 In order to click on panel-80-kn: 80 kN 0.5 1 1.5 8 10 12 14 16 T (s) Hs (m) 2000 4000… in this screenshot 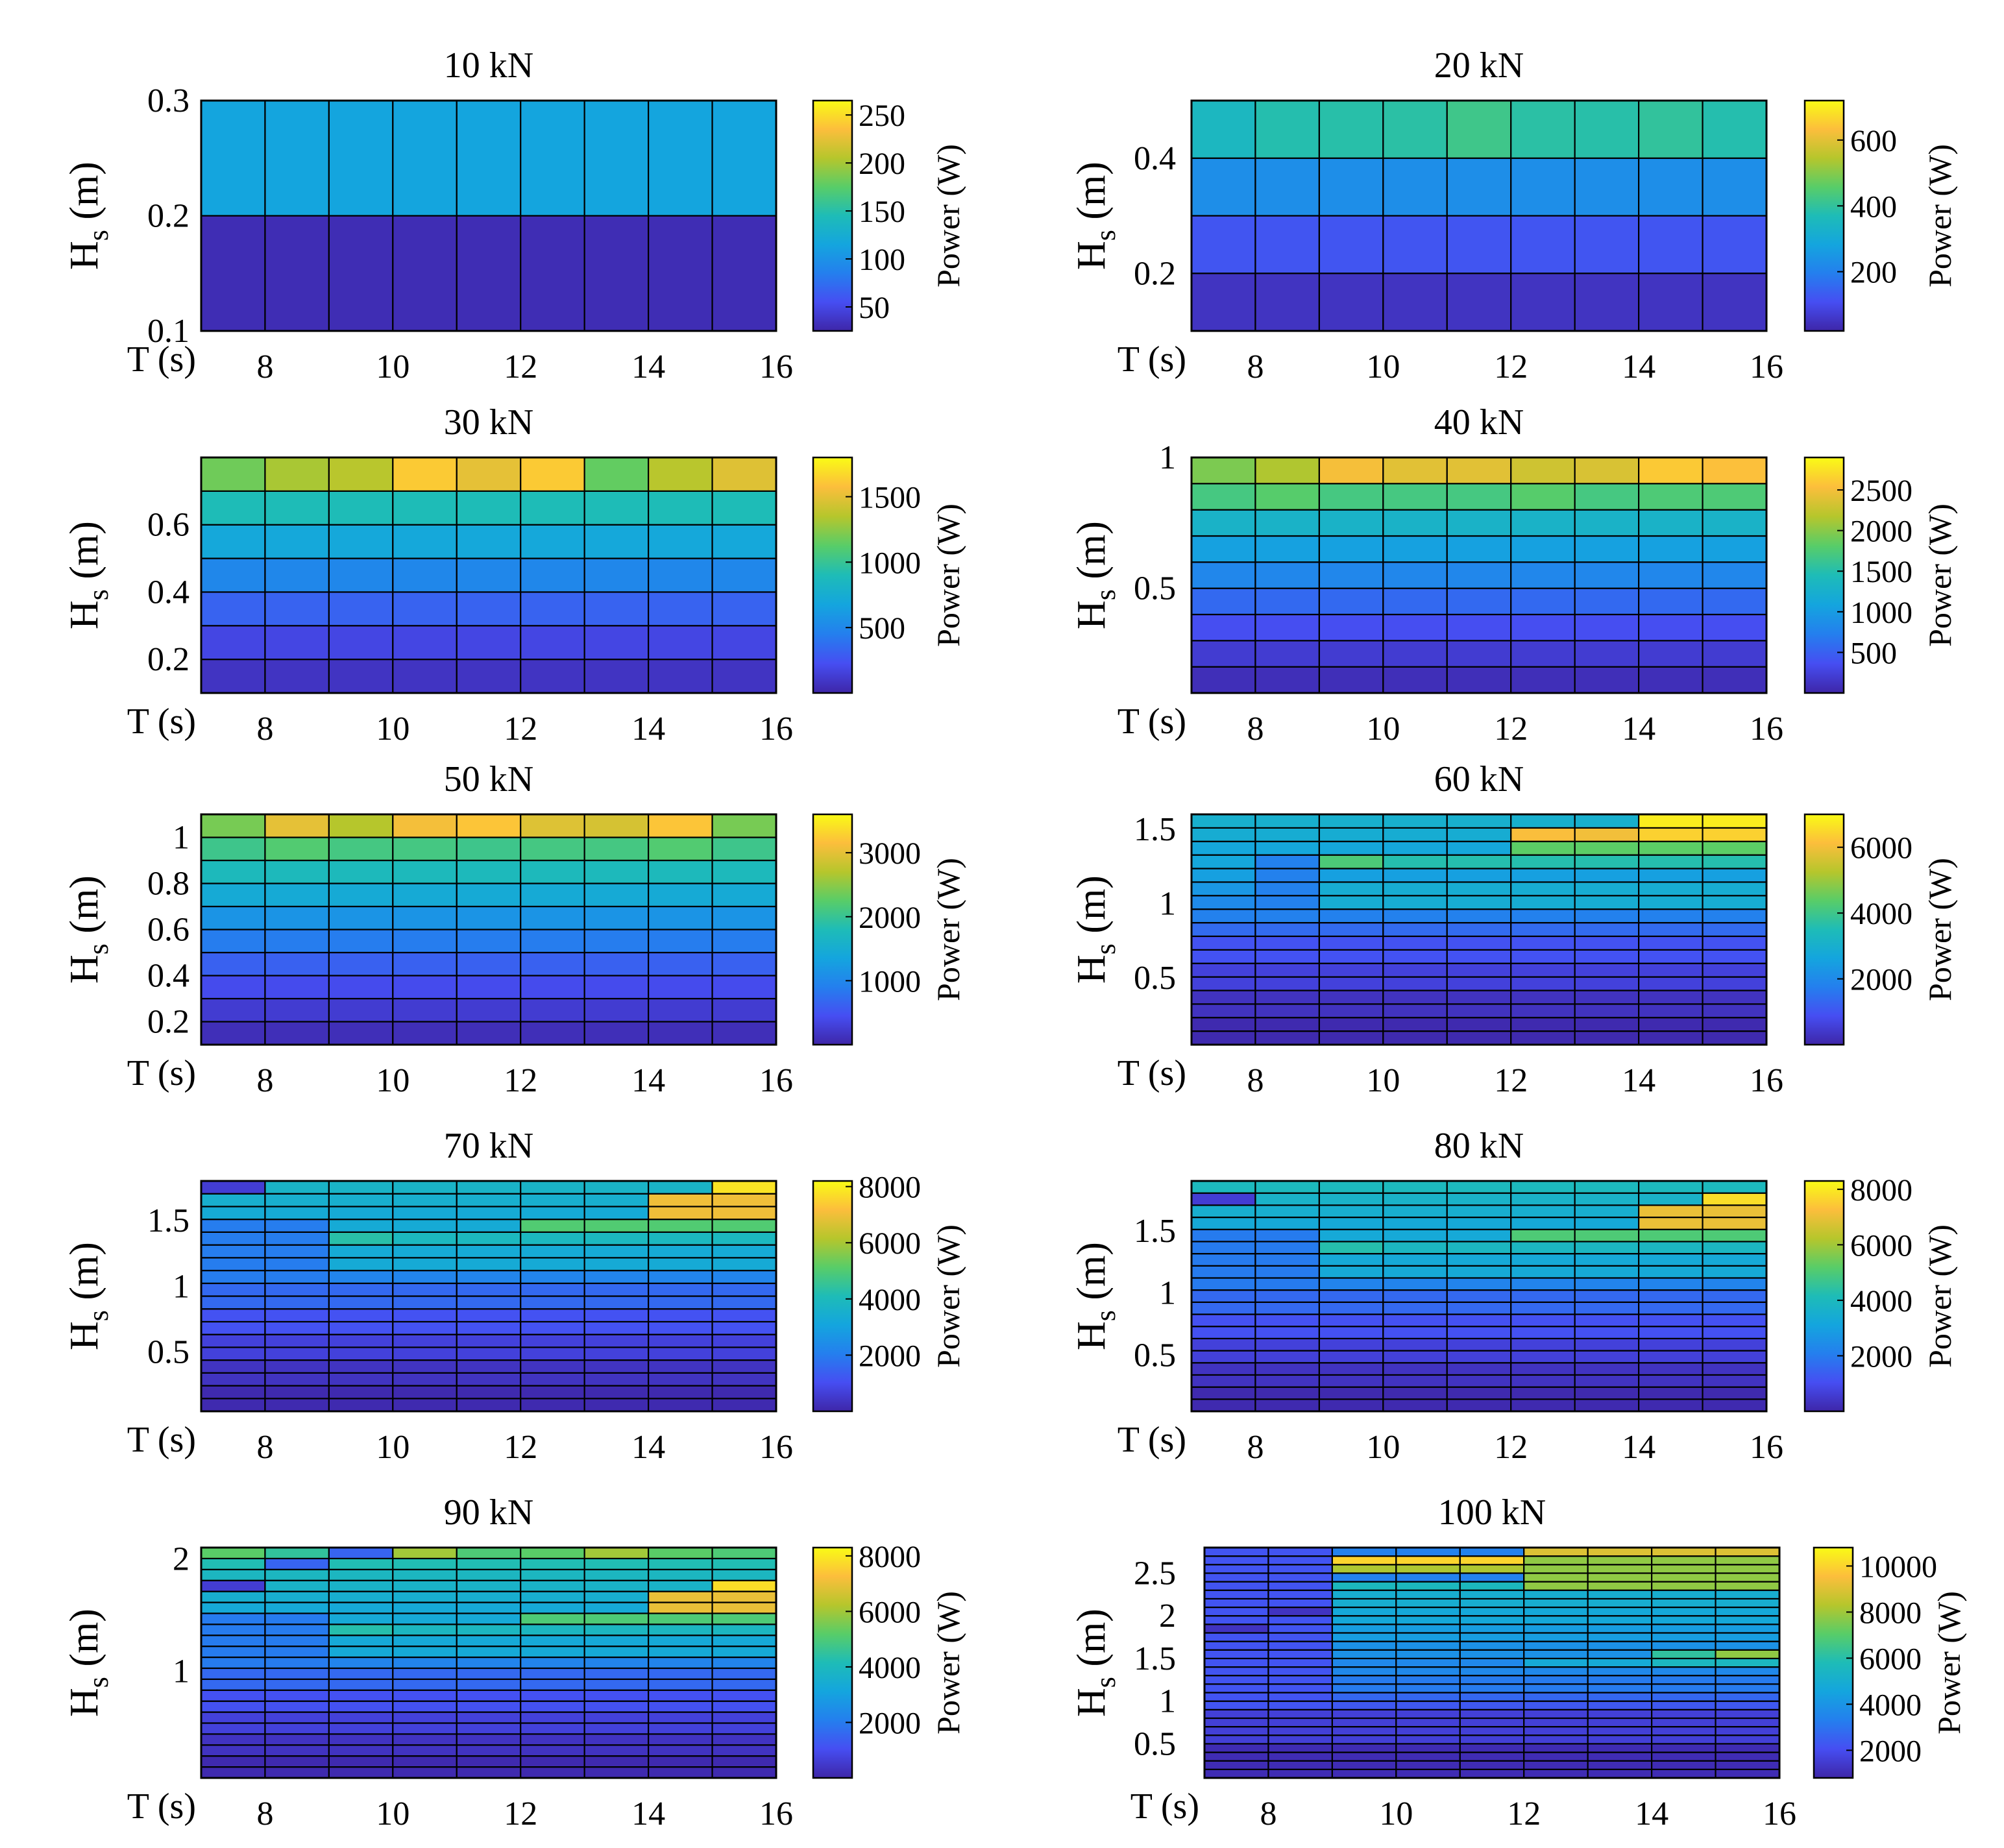, I will do `click(1513, 1296)`.